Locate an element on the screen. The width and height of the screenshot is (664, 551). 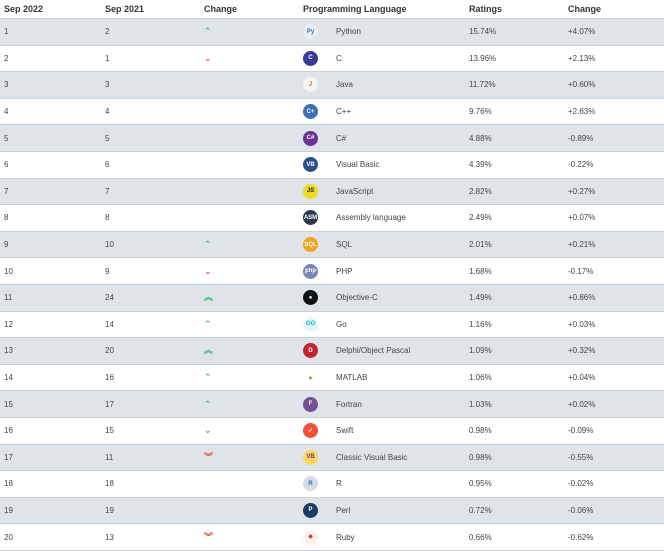
rank-sep-2021: 13 is located at coordinates (150, 537).